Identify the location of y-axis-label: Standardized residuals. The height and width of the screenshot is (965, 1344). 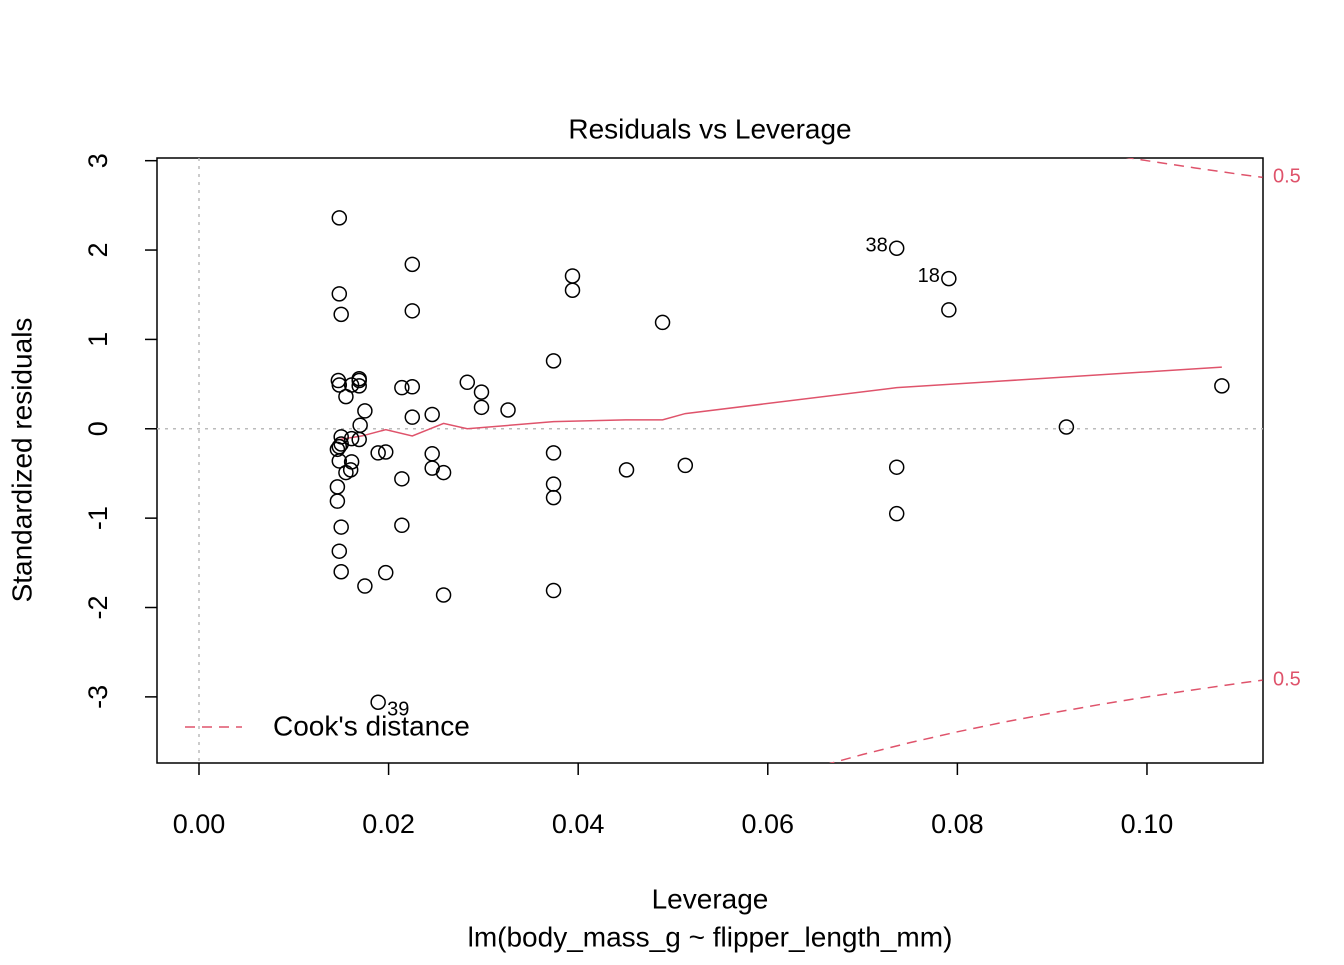
(21, 460).